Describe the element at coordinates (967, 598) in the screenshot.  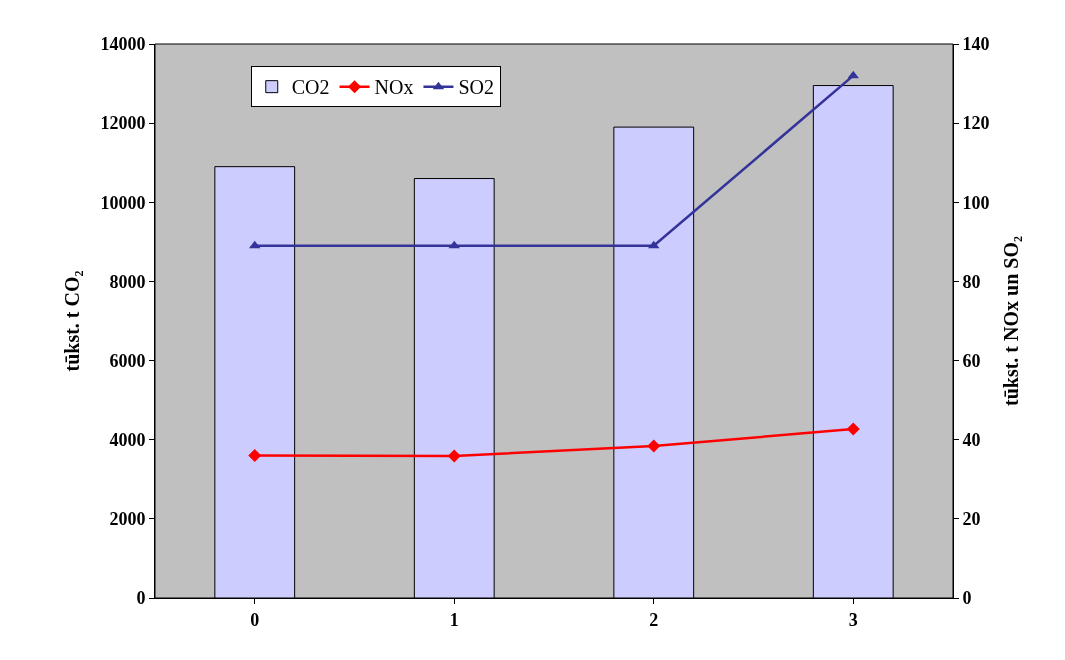
I see `y2-tick-label: 0` at that location.